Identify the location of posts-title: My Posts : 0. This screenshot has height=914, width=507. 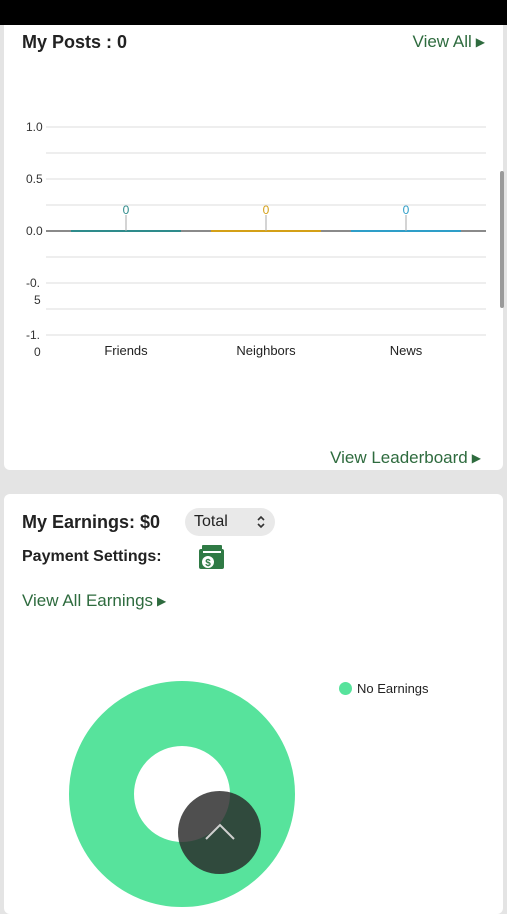
(75, 42).